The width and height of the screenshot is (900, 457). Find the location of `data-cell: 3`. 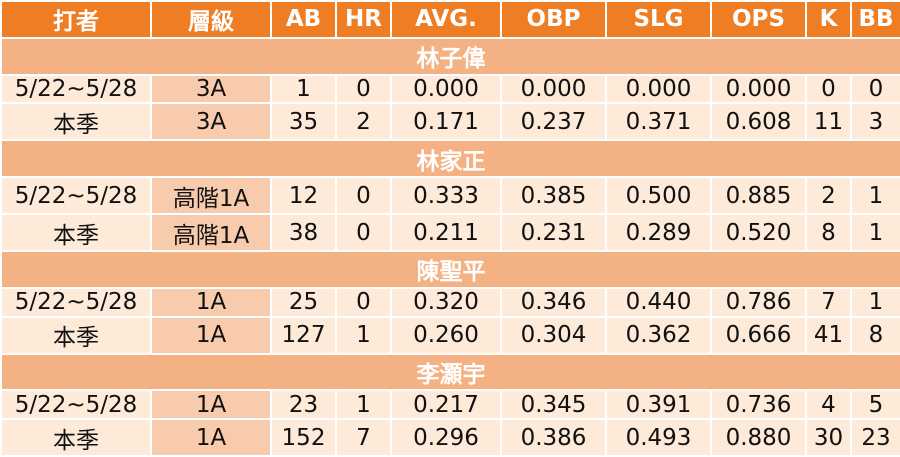

data-cell: 3 is located at coordinates (875, 122).